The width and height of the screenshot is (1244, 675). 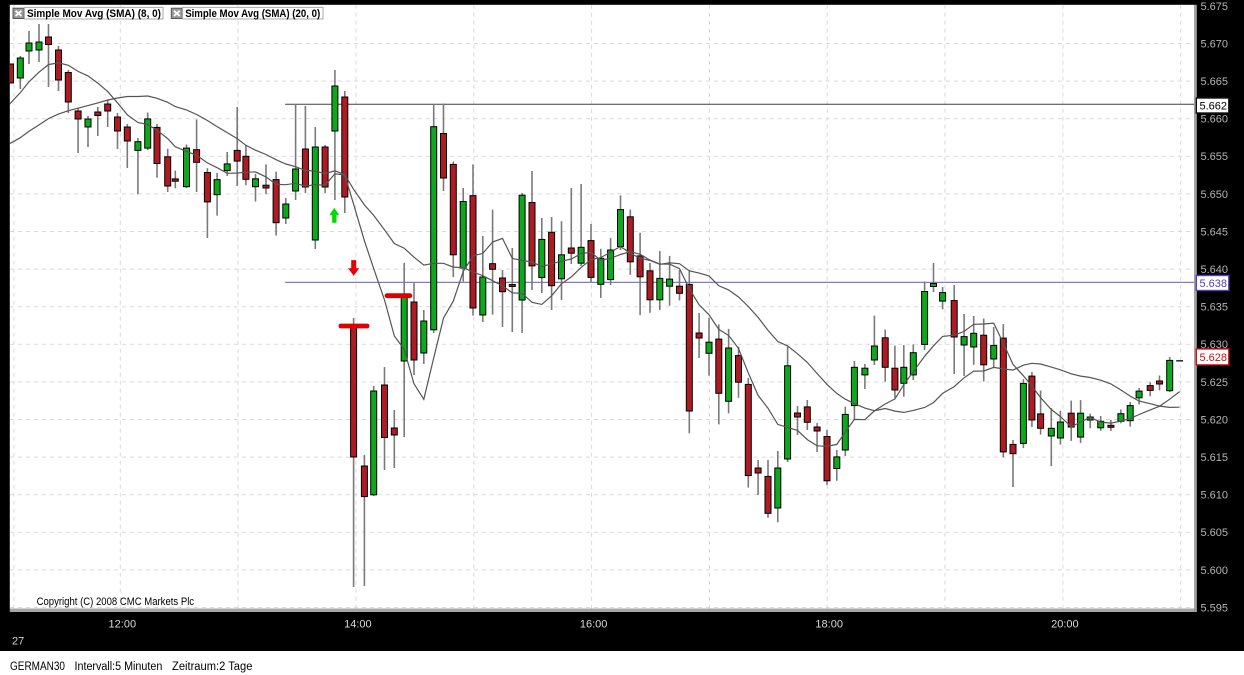 What do you see at coordinates (1215, 120) in the screenshot?
I see `svg-text: 5.660` at bounding box center [1215, 120].